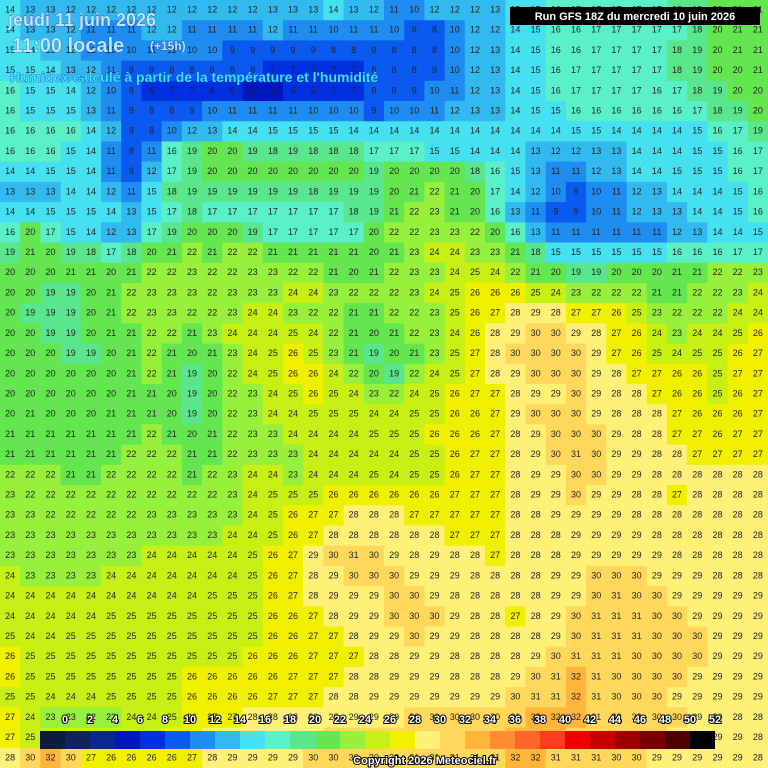 The image size is (768, 768). What do you see at coordinates (596, 212) in the screenshot?
I see `value-label: 10` at bounding box center [596, 212].